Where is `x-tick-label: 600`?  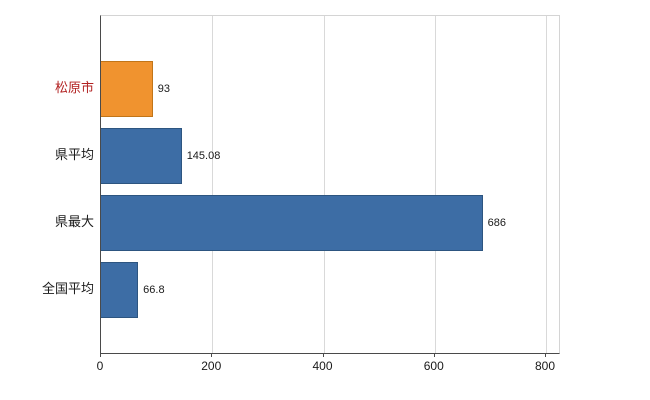 x-tick-label: 600 is located at coordinates (433, 366).